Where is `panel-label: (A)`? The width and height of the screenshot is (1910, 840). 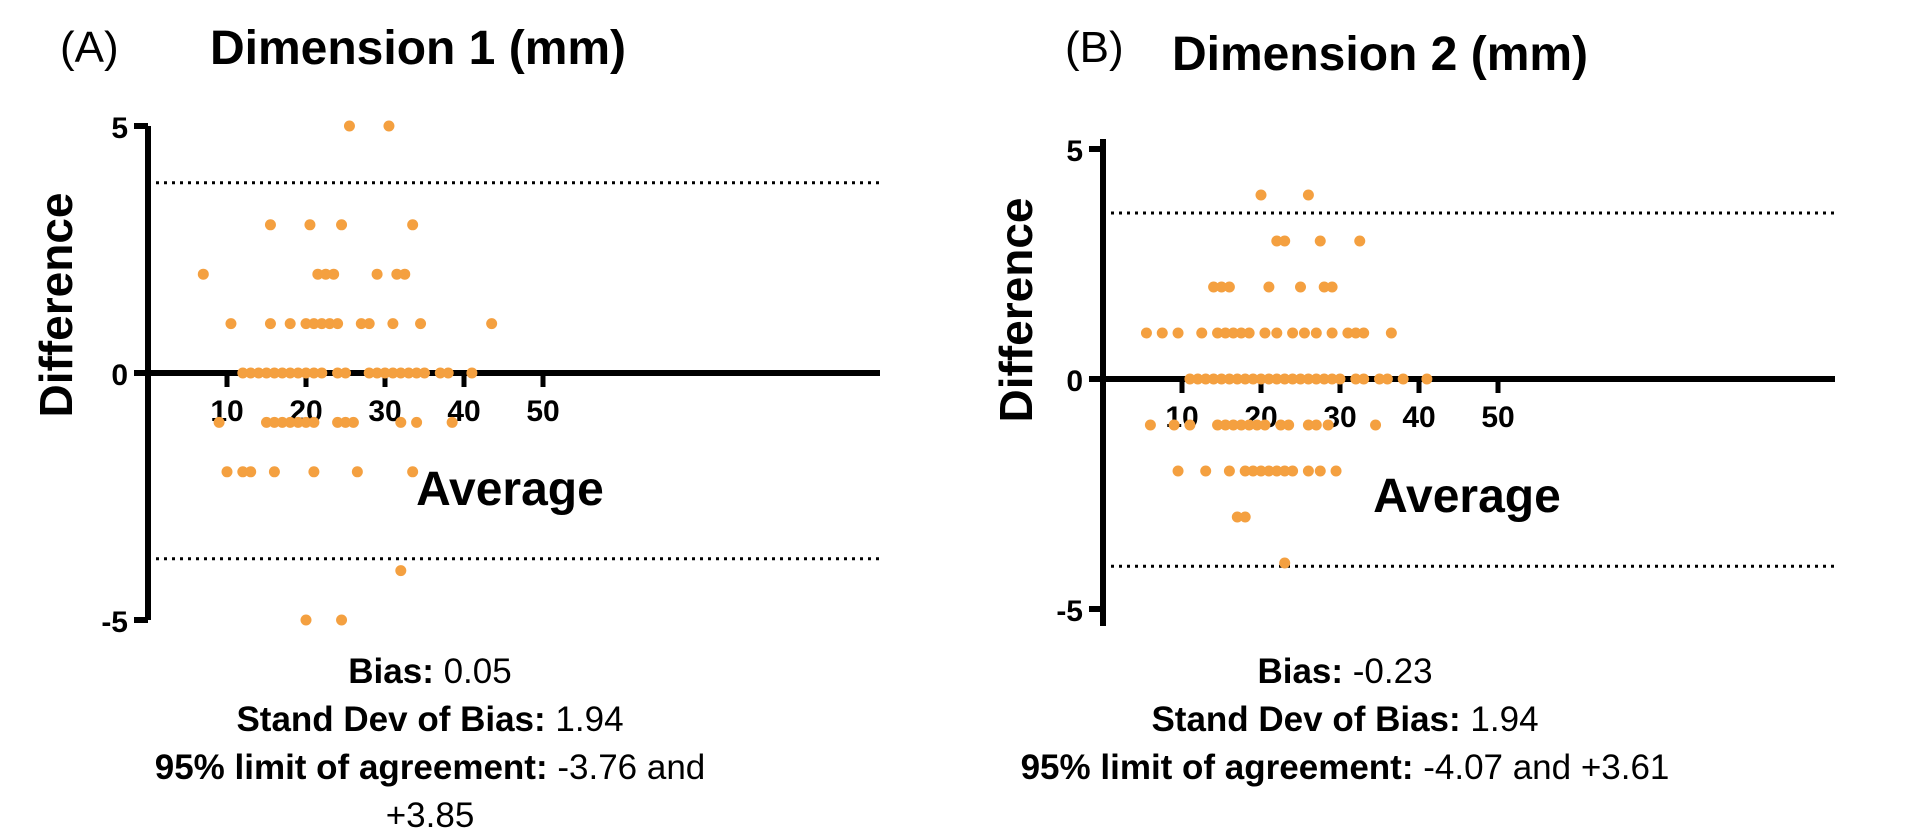
panel-label: (A) is located at coordinates (89, 47).